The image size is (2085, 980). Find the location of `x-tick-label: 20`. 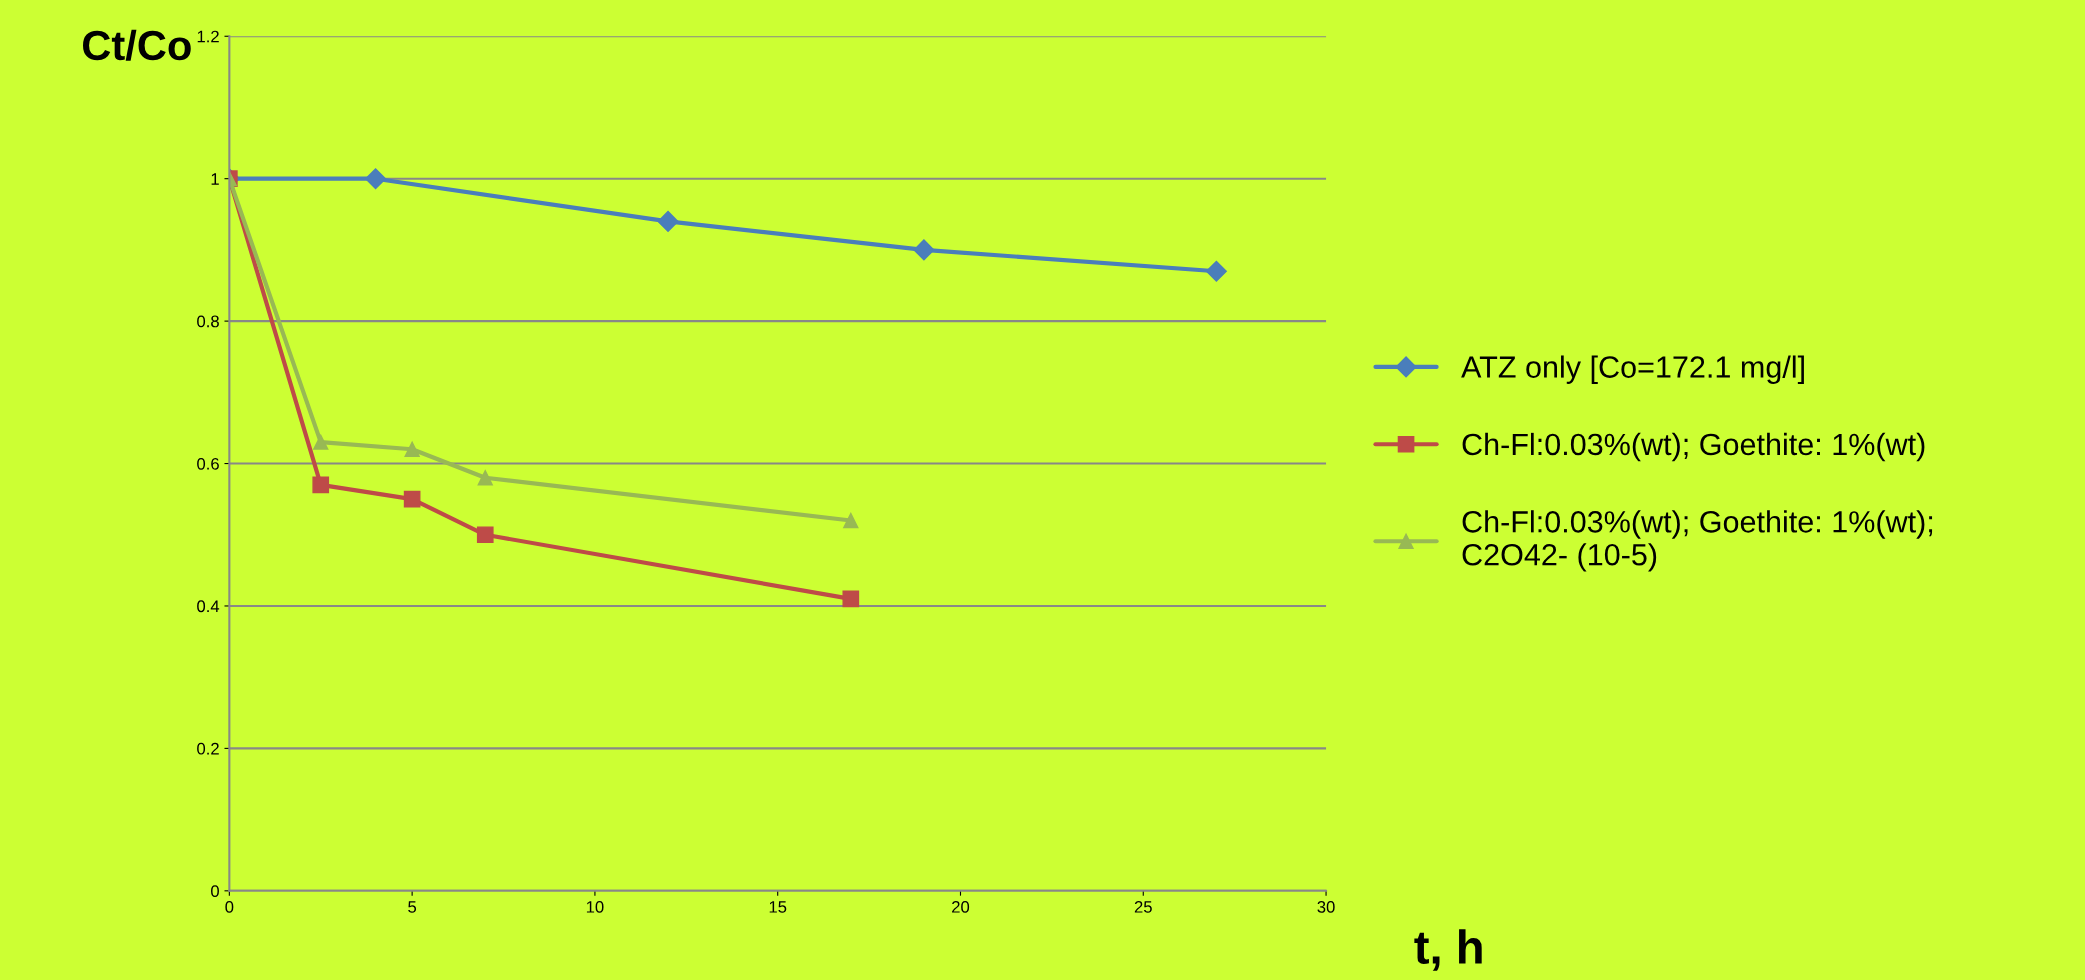

x-tick-label: 20 is located at coordinates (961, 906).